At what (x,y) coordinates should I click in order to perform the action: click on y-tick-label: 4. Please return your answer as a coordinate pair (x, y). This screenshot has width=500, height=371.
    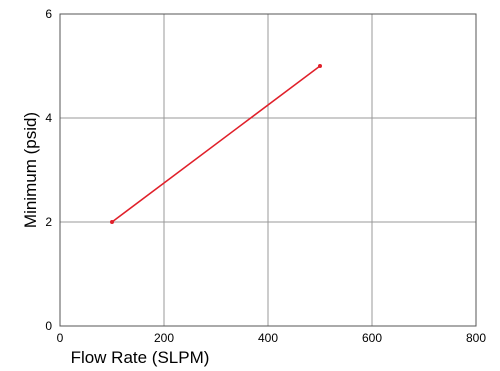
    Looking at the image, I should click on (48, 118).